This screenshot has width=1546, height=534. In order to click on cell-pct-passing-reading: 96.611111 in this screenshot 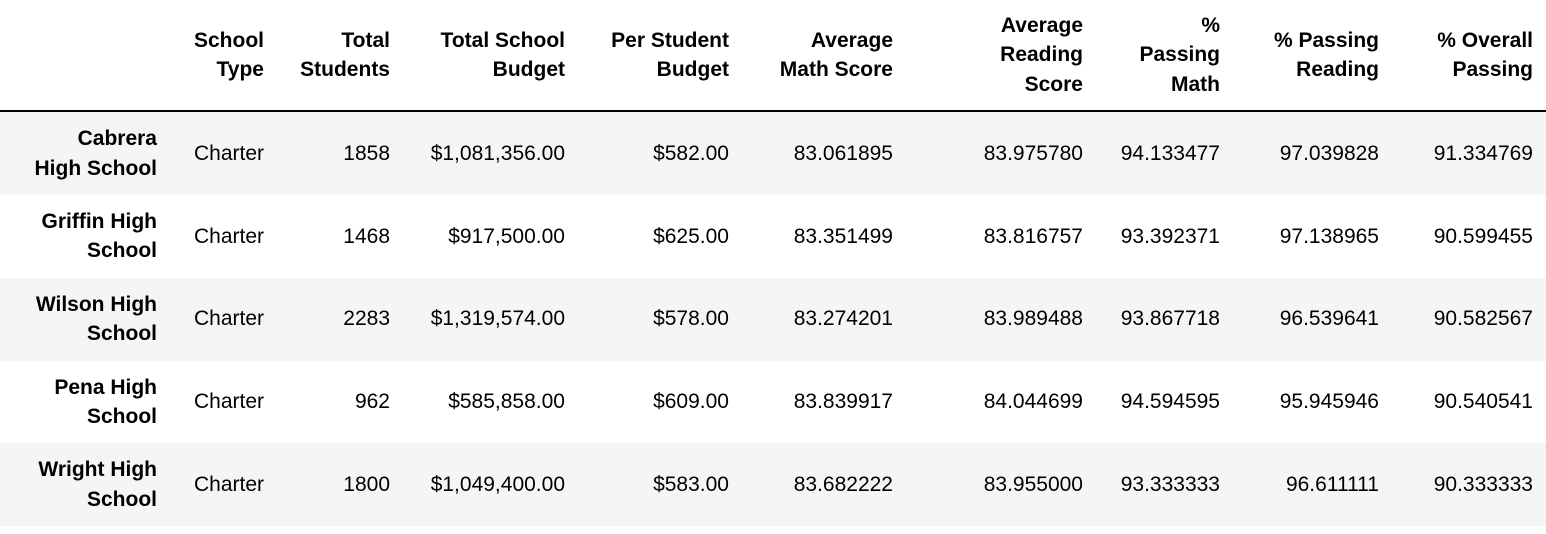, I will do `click(1332, 484)`.